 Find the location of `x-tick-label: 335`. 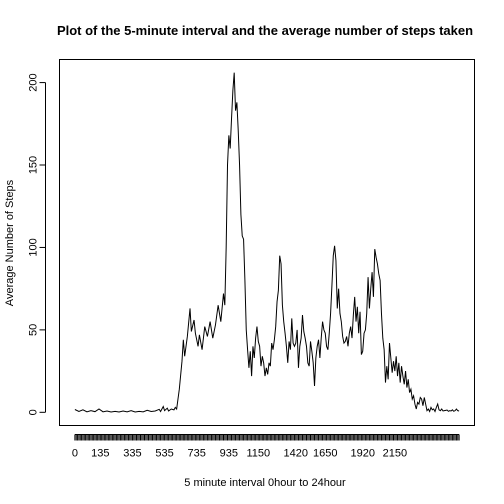

x-tick-label: 335 is located at coordinates (132, 454).